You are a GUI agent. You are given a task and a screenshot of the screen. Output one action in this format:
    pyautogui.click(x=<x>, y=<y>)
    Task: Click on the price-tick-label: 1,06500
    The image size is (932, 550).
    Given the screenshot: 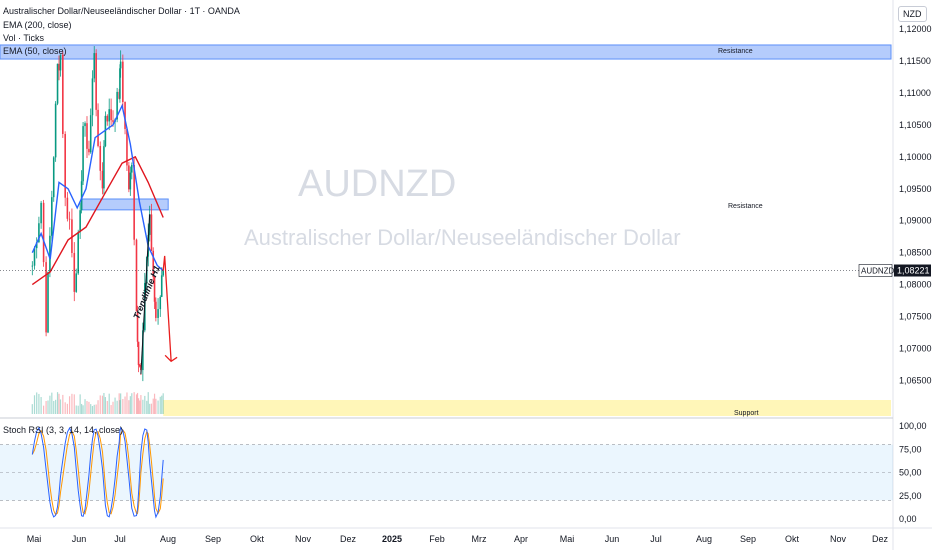 What is the action you would take?
    pyautogui.click(x=915, y=381)
    